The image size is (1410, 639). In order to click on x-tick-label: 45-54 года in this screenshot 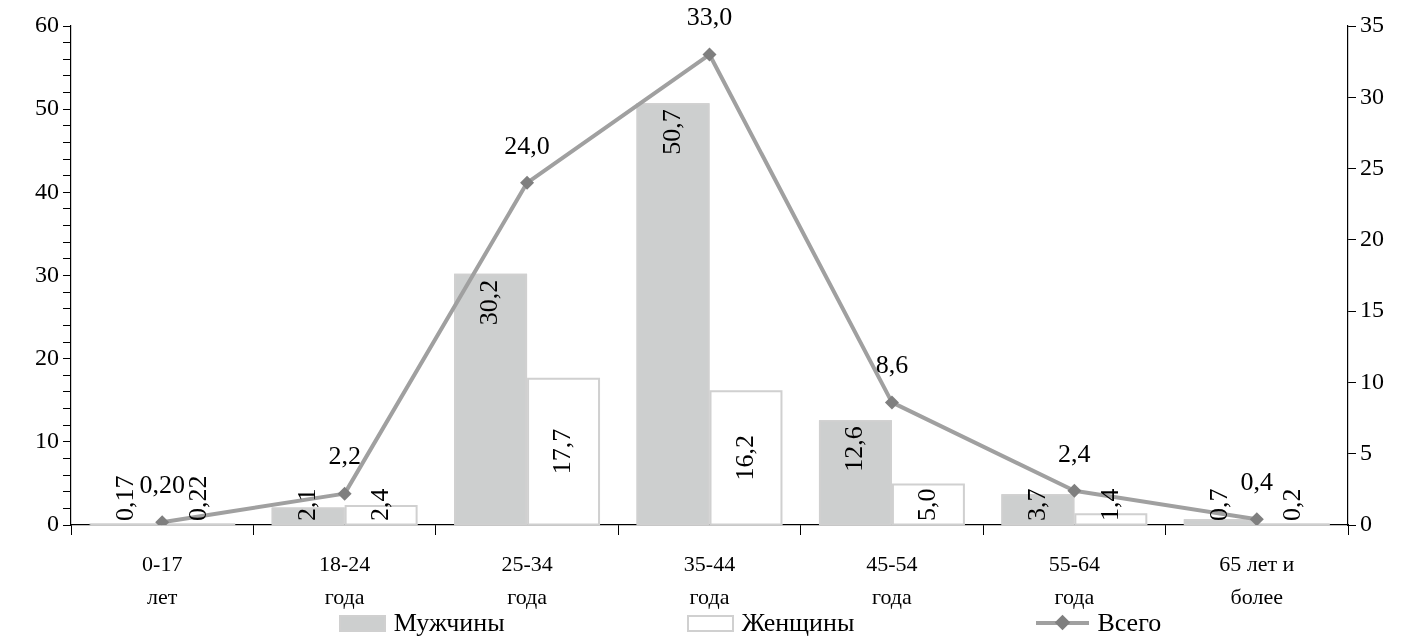, I will do `click(892, 580)`.